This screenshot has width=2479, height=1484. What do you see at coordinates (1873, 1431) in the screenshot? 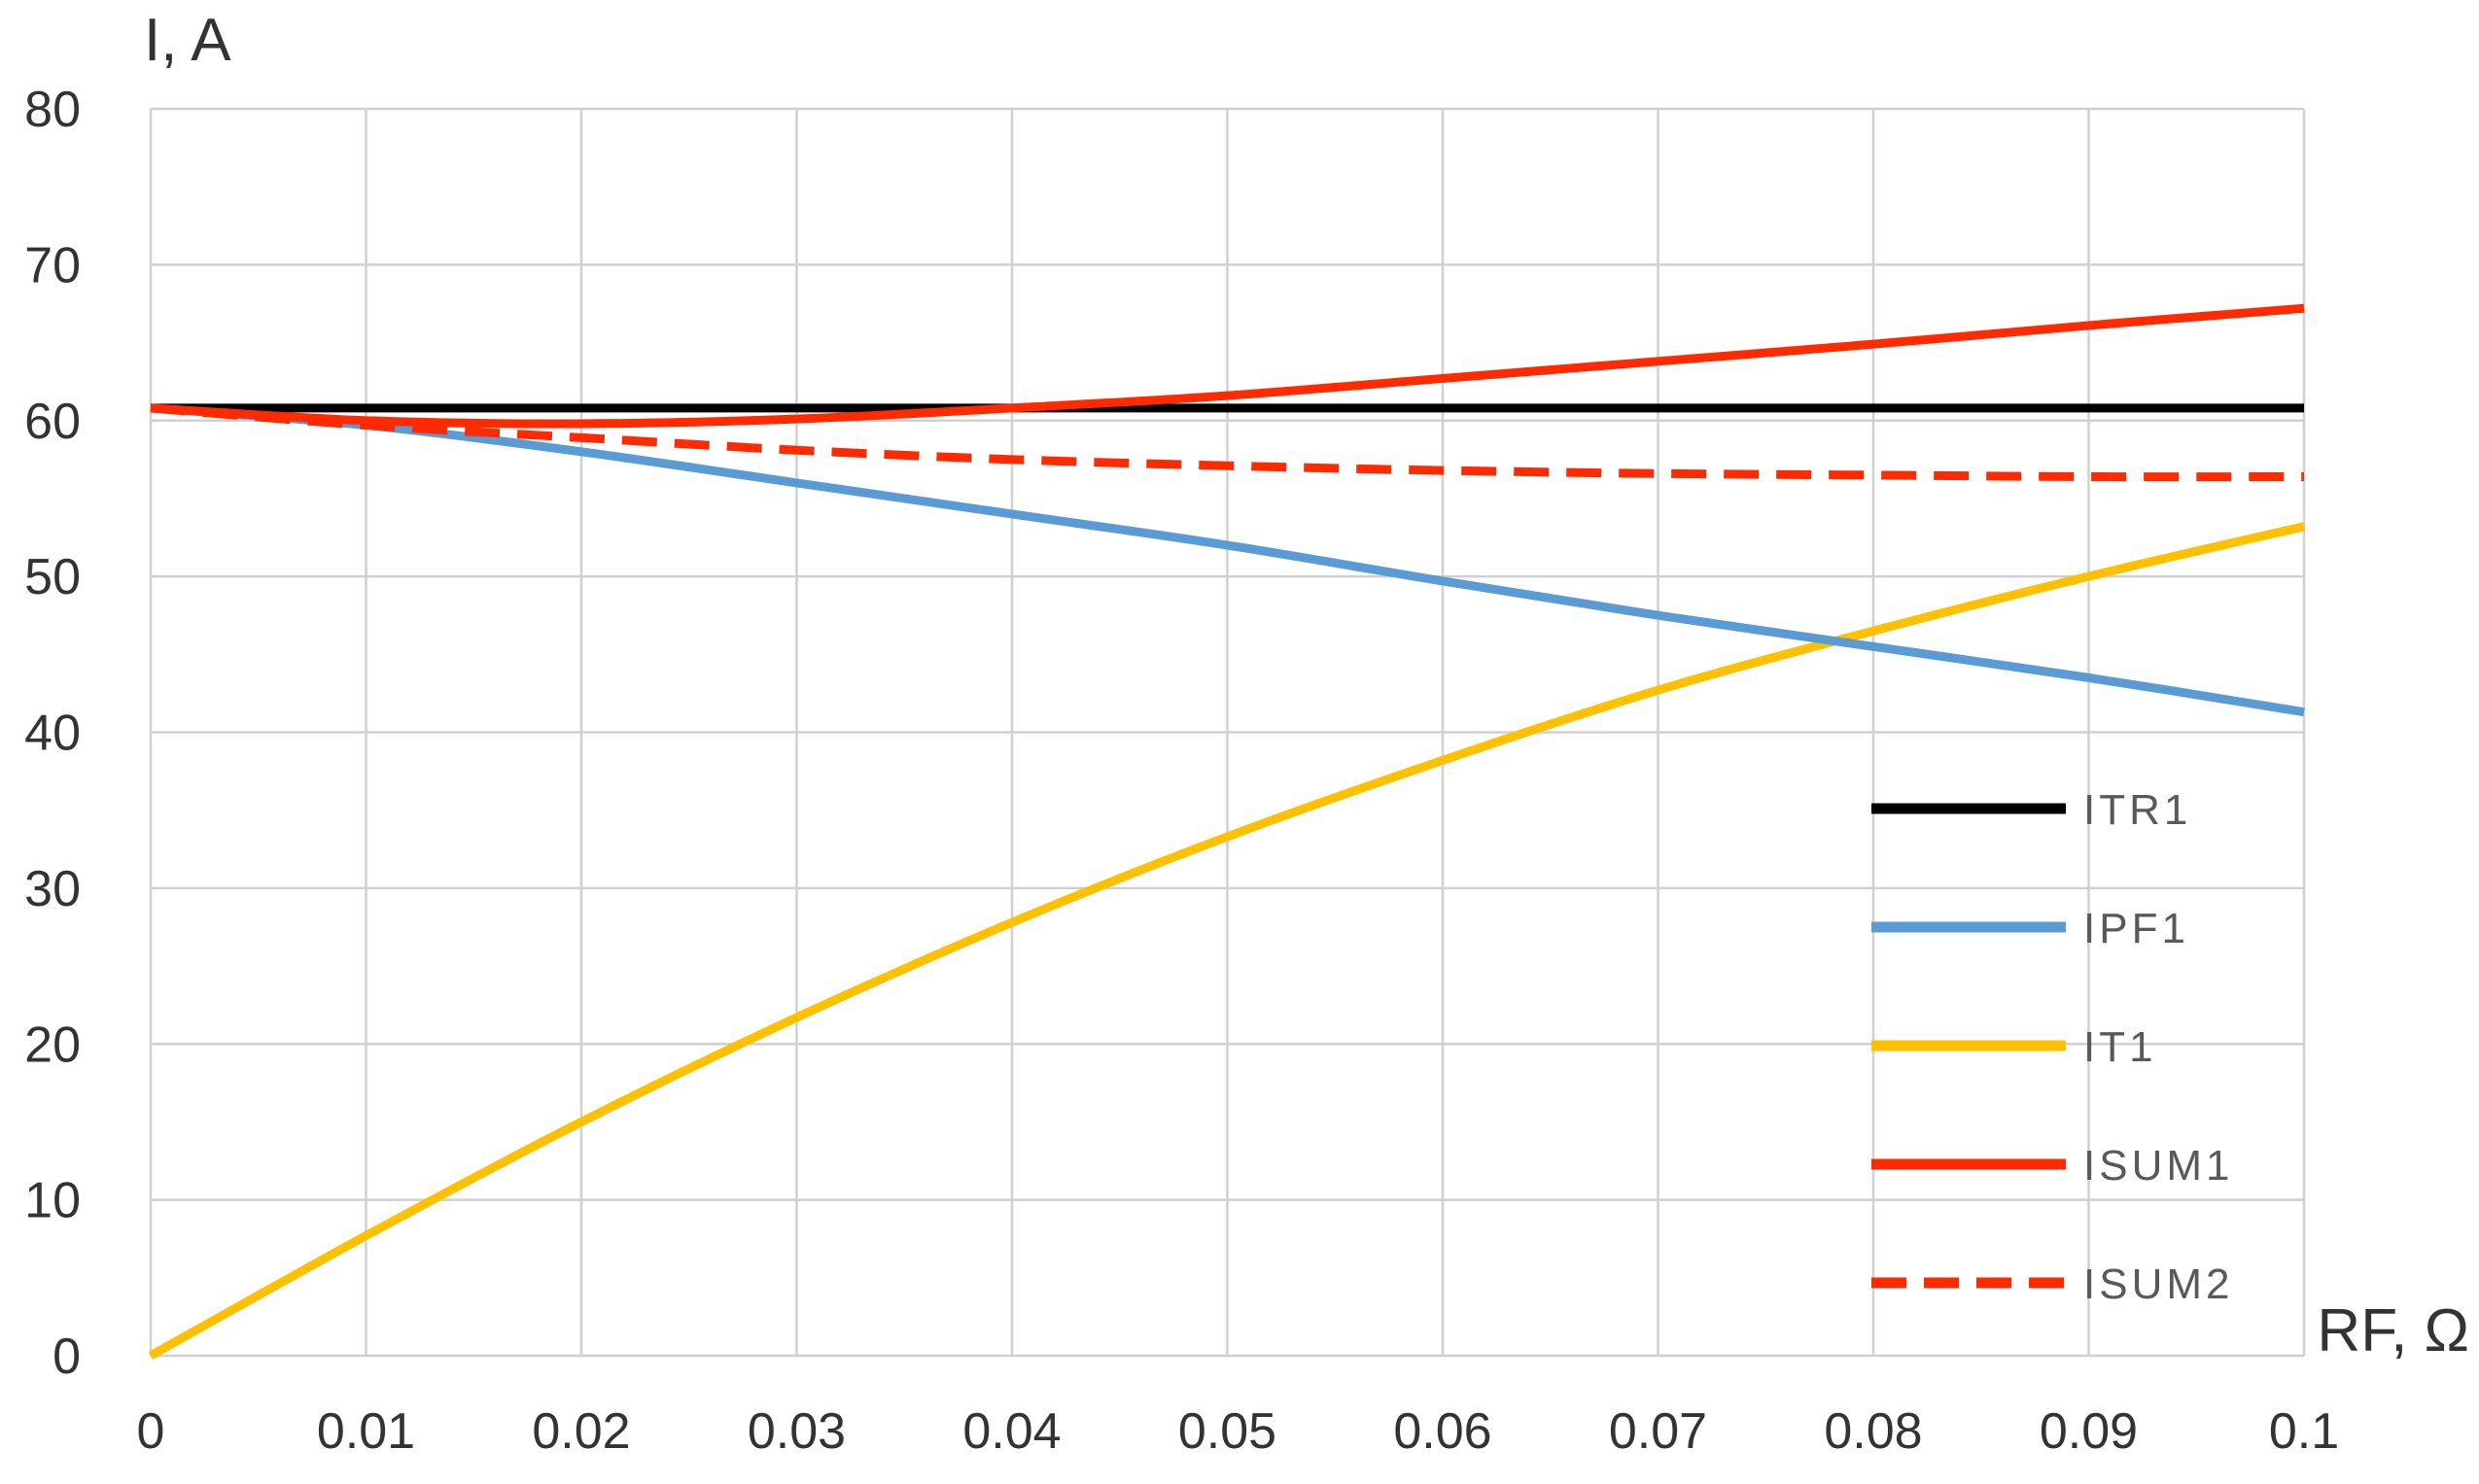
I see `x-tick-label: 0.08` at bounding box center [1873, 1431].